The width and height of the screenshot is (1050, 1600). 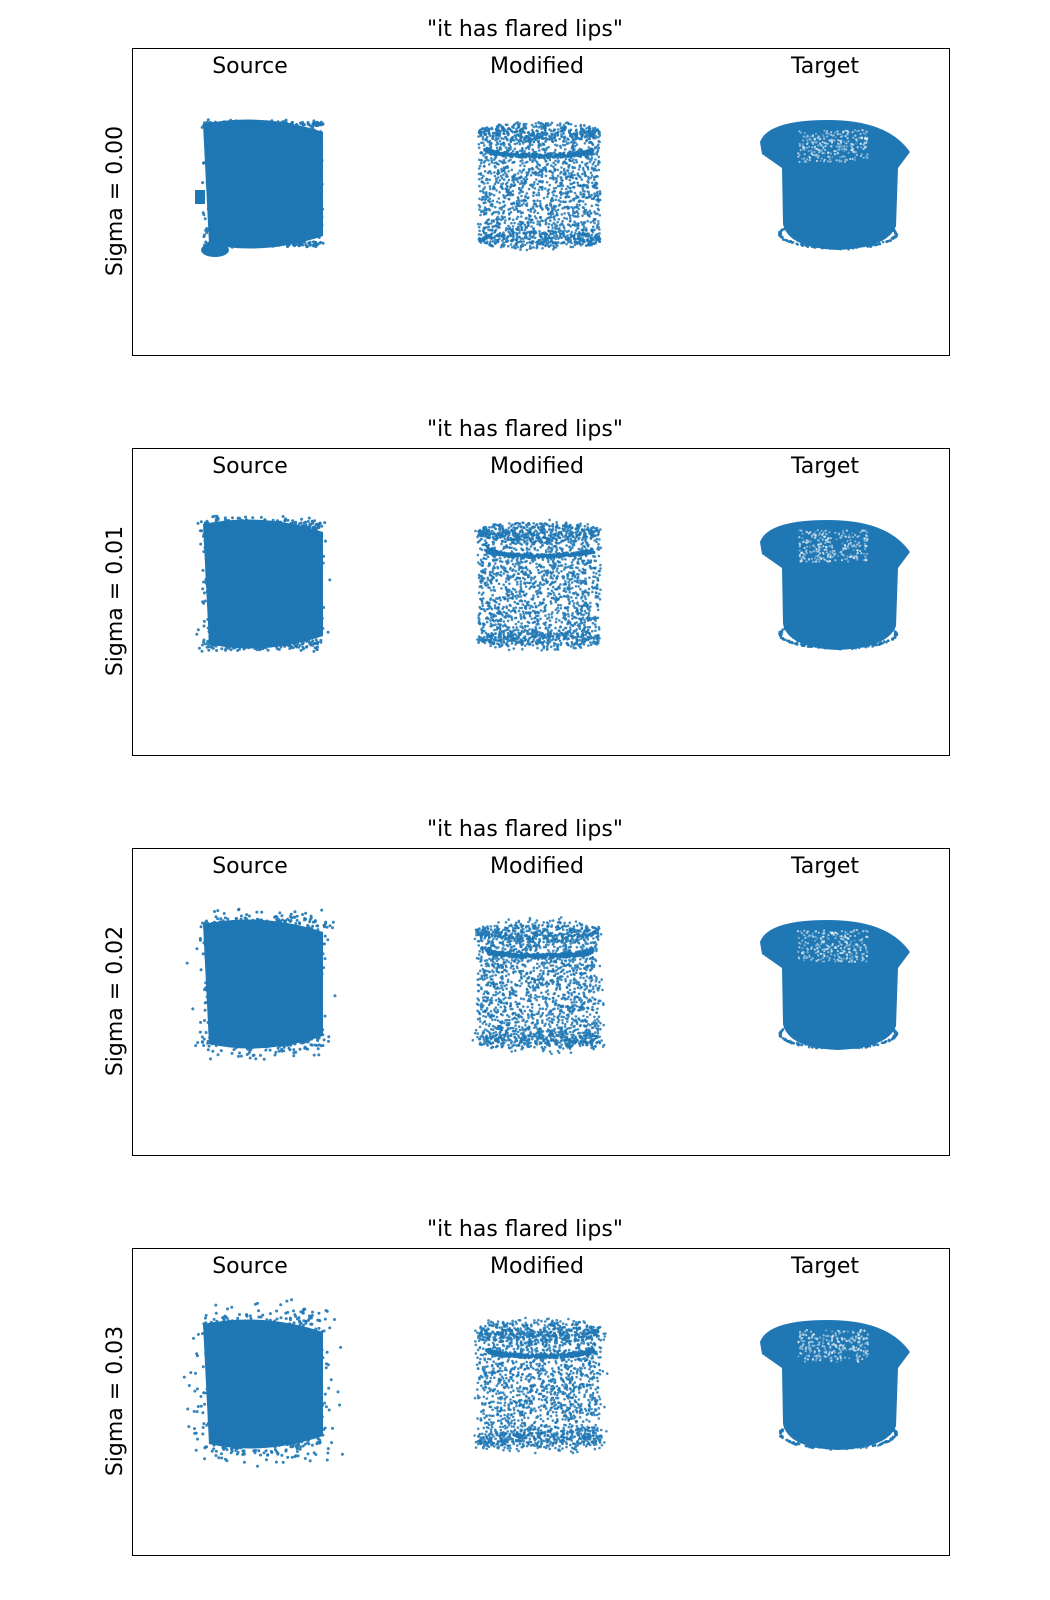 I want to click on row-label-text: Sigma = 0.01, so click(x=115, y=601).